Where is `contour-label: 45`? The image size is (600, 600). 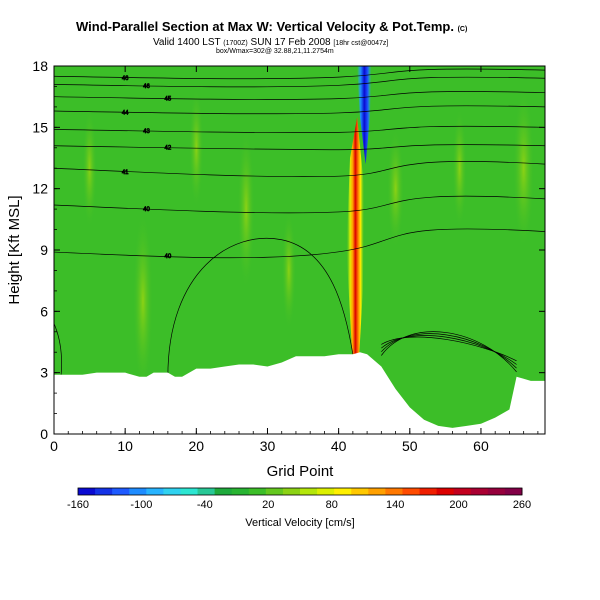 contour-label: 45 is located at coordinates (168, 99).